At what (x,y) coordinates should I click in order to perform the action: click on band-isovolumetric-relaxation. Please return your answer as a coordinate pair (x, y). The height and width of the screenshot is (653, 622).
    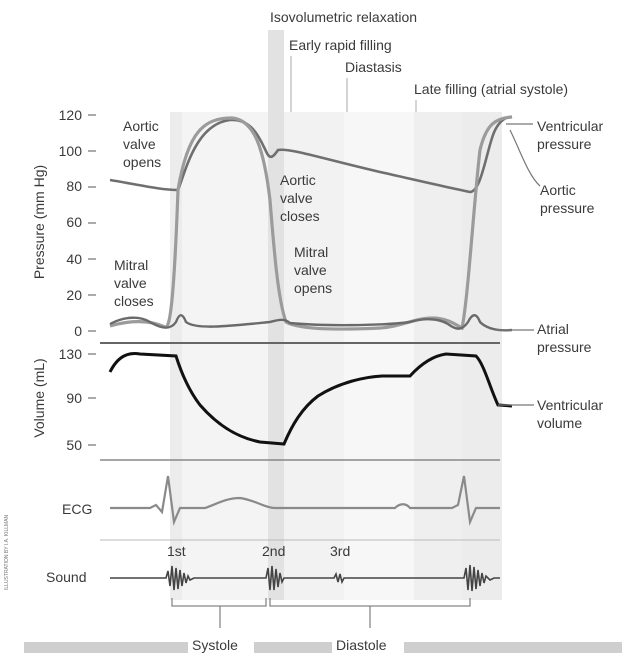
    Looking at the image, I should click on (276, 315).